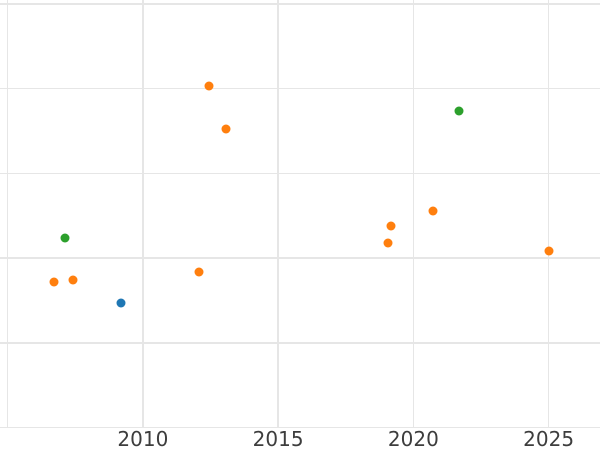 This screenshot has height=450, width=600. I want to click on x-tick-label: 2025, so click(549, 438).